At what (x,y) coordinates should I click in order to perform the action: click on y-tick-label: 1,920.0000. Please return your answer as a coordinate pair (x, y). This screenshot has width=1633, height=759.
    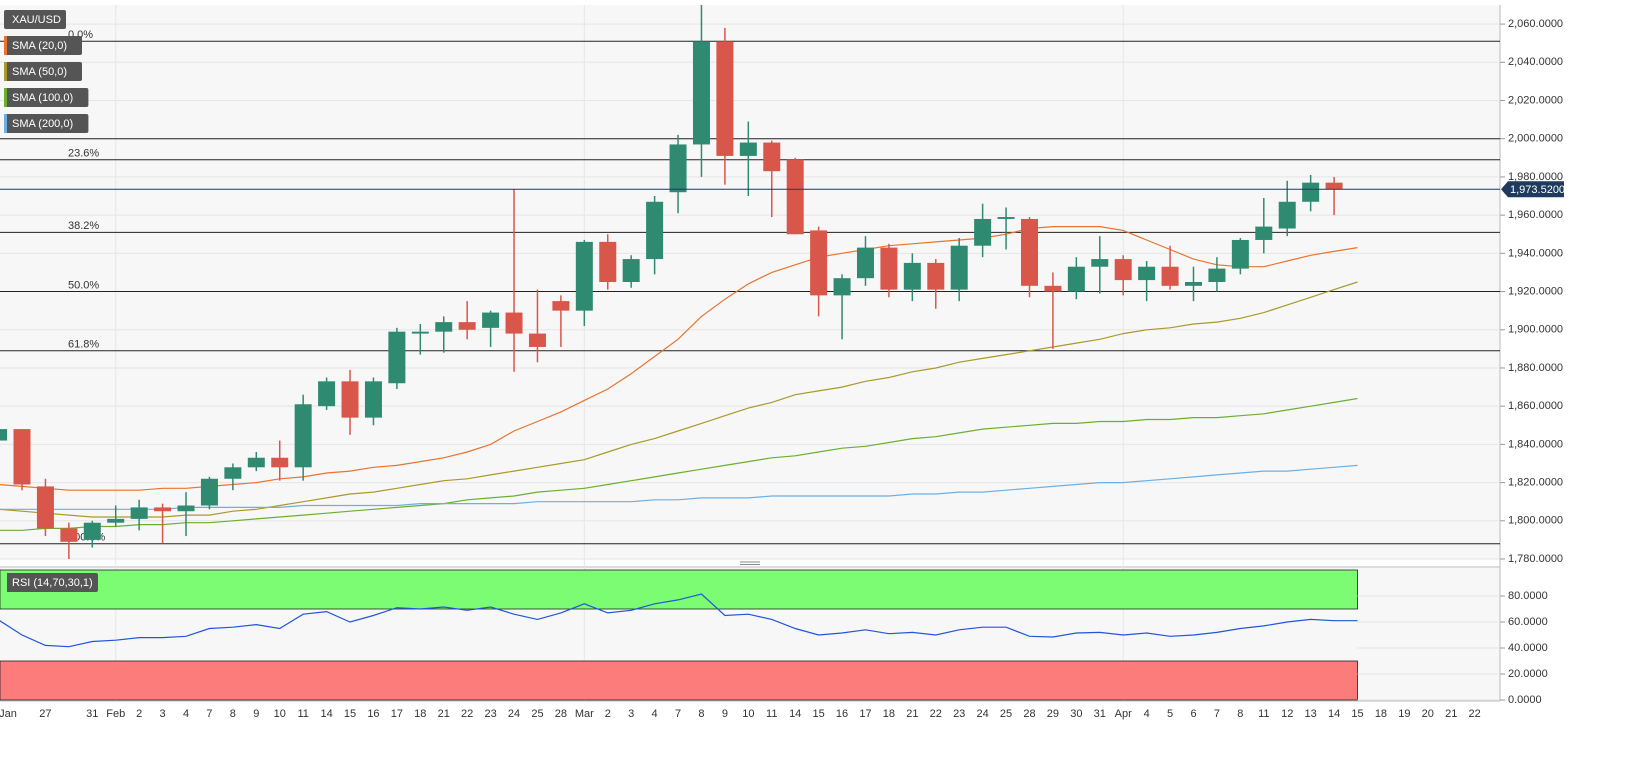
    Looking at the image, I should click on (1535, 291).